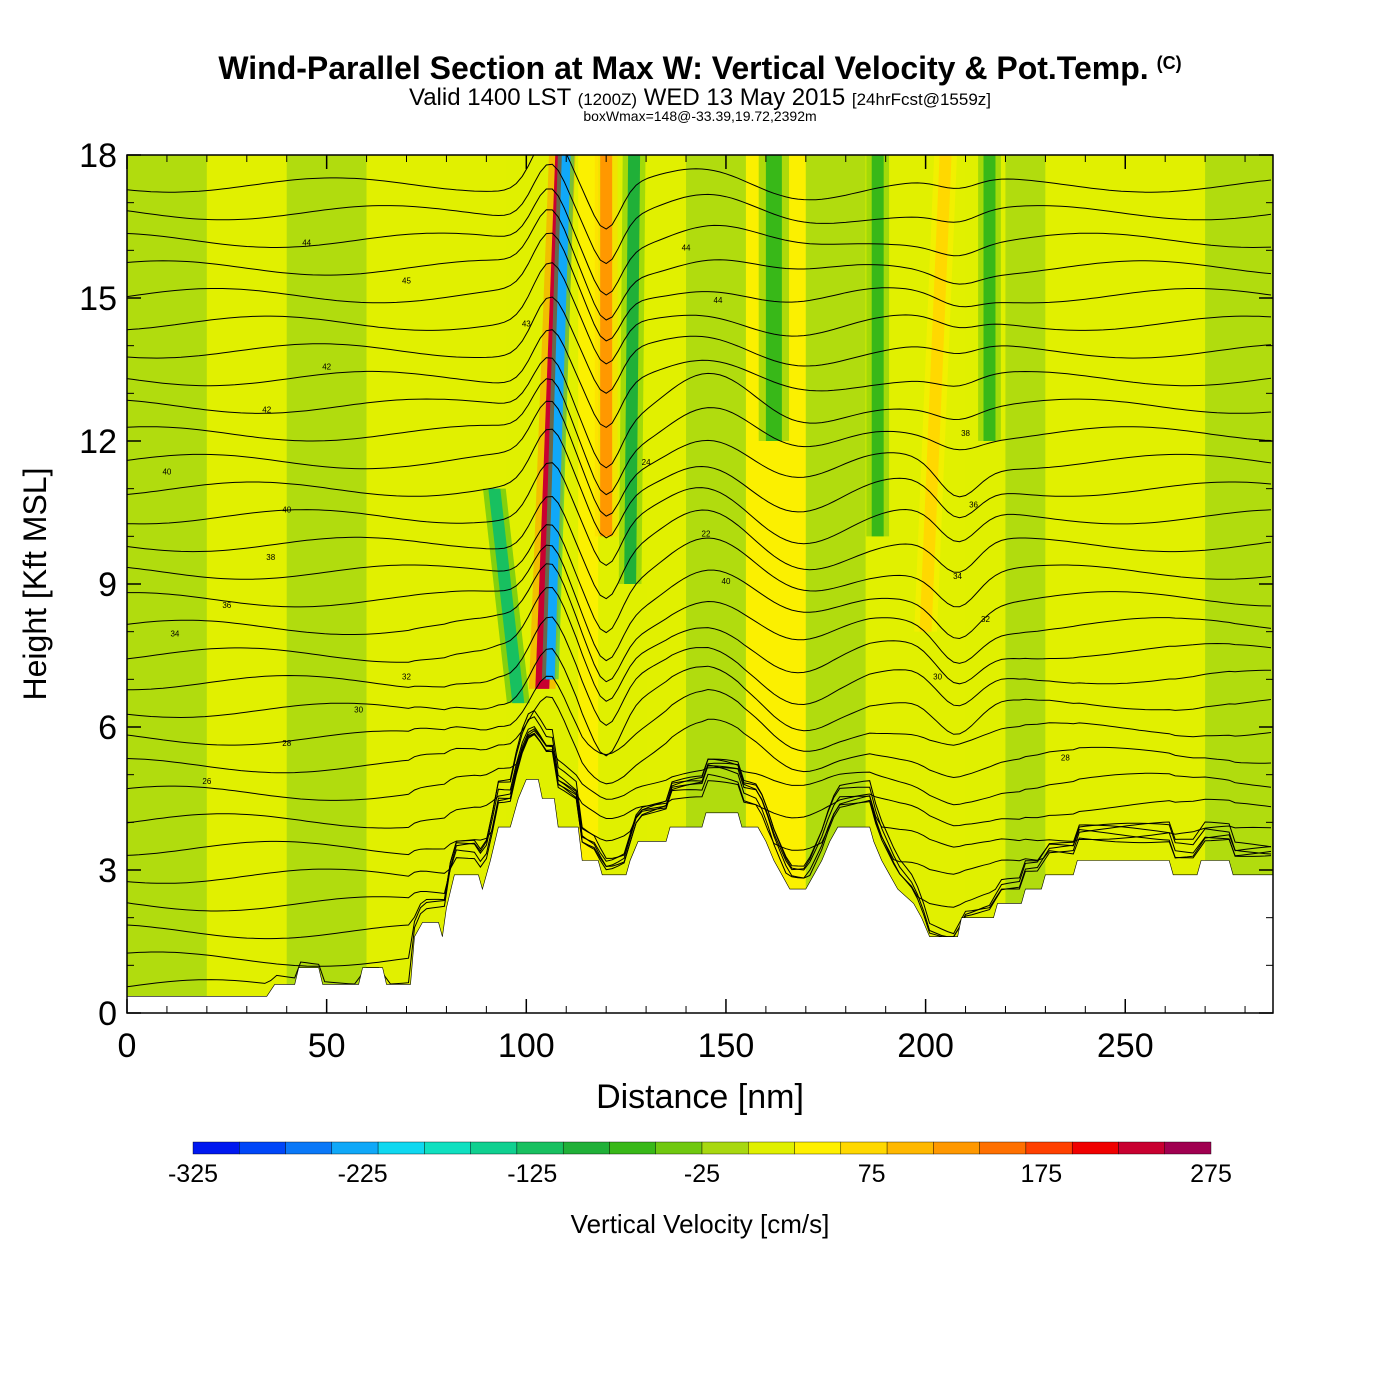 This screenshot has height=1400, width=1400. What do you see at coordinates (1169, 63) in the screenshot?
I see `copyright-mark: (C)` at bounding box center [1169, 63].